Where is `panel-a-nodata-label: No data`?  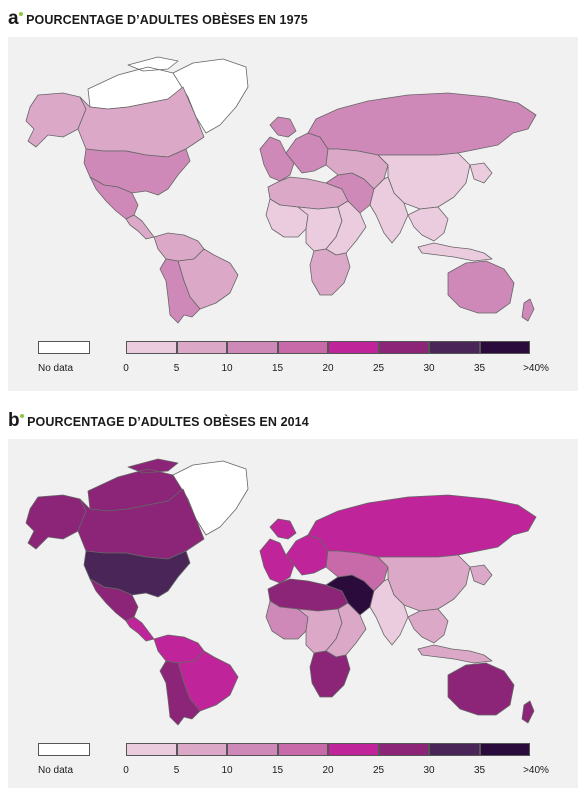
panel-a-nodata-label: No data is located at coordinates (56, 368).